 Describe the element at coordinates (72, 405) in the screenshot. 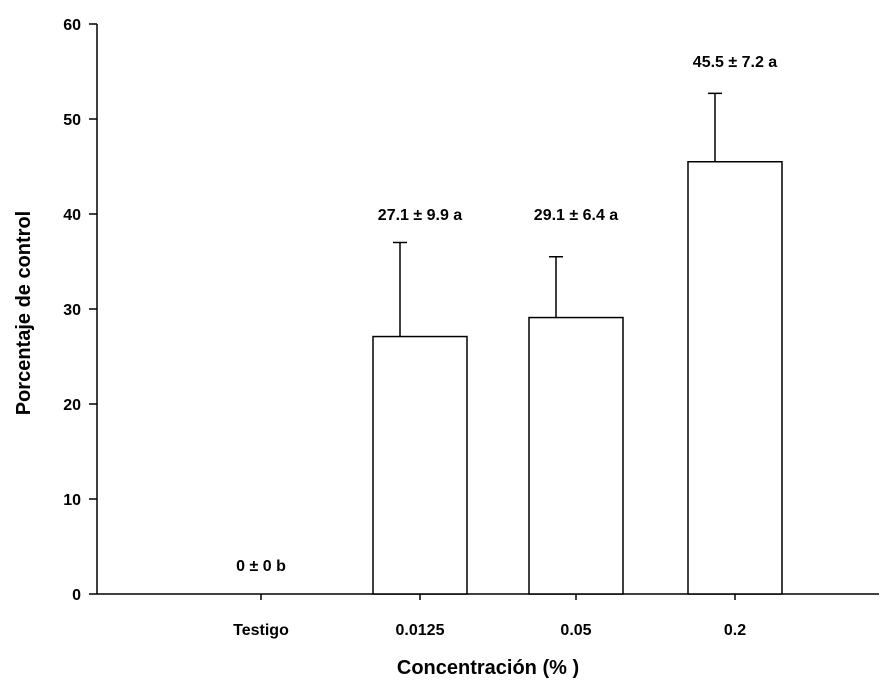

I see `y-tick-label: 20` at that location.